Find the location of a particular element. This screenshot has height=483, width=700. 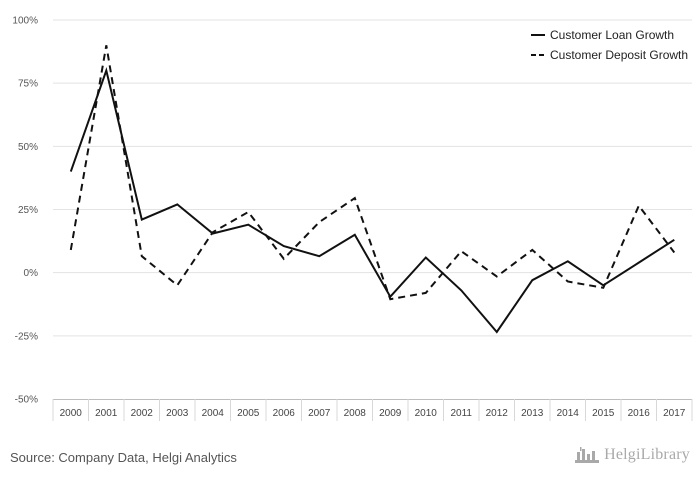

x-tick-label: 2004 is located at coordinates (213, 413).